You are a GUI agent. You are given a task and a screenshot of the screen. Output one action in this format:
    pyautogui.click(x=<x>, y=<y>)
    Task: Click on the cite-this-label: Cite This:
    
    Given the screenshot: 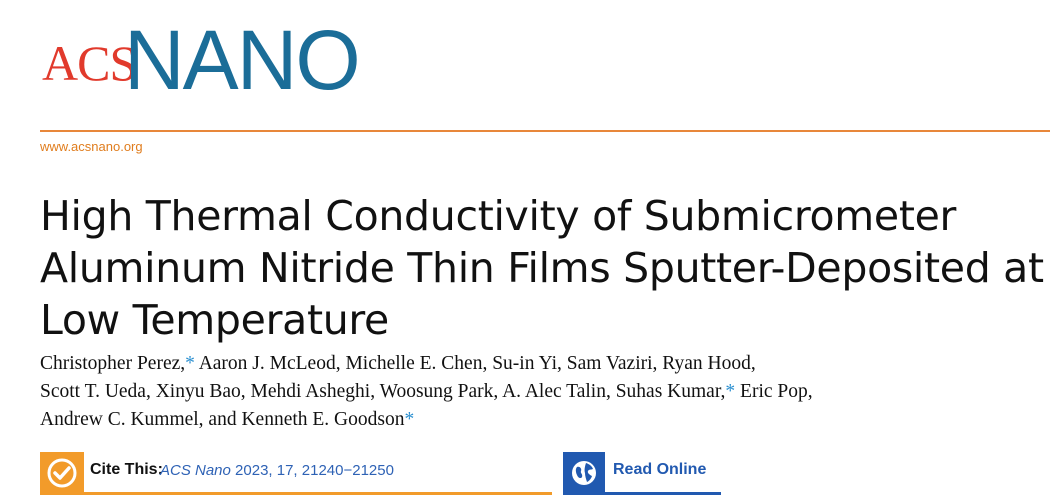 What is the action you would take?
    pyautogui.click(x=126, y=469)
    